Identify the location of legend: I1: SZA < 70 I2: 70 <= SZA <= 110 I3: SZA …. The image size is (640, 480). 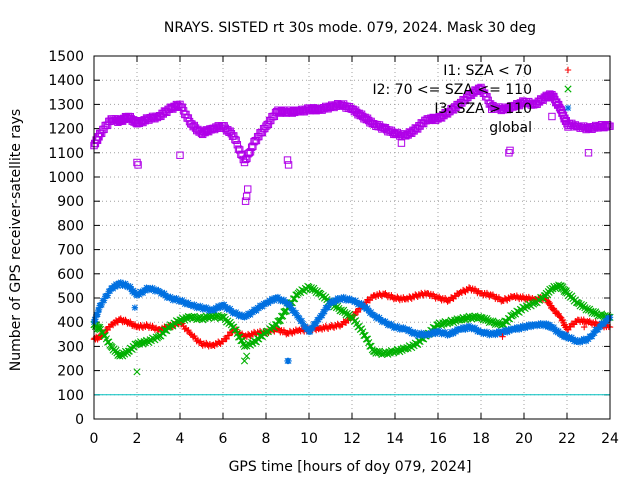
(472, 99).